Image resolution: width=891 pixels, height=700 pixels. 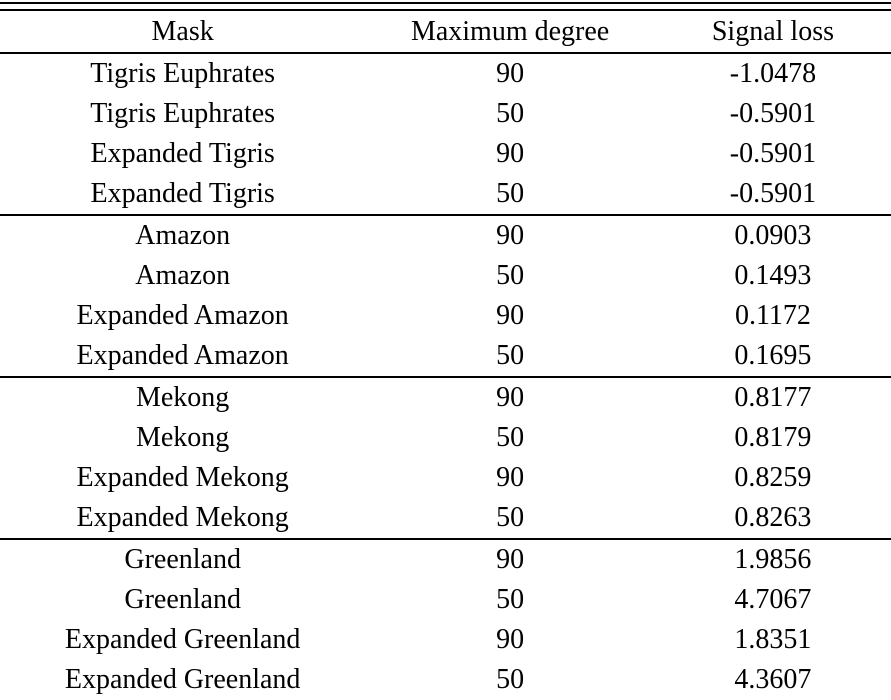 I want to click on table-row: Amazon 50 0.1493, so click(x=445, y=276).